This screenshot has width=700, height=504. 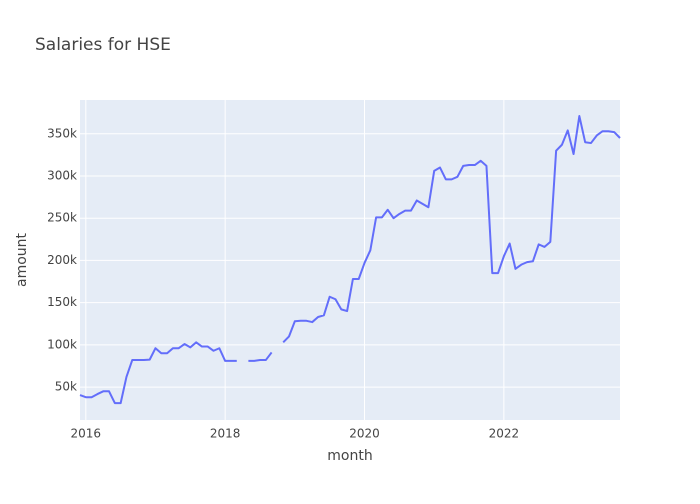 I want to click on y-tick-label: 200k, so click(x=62, y=260).